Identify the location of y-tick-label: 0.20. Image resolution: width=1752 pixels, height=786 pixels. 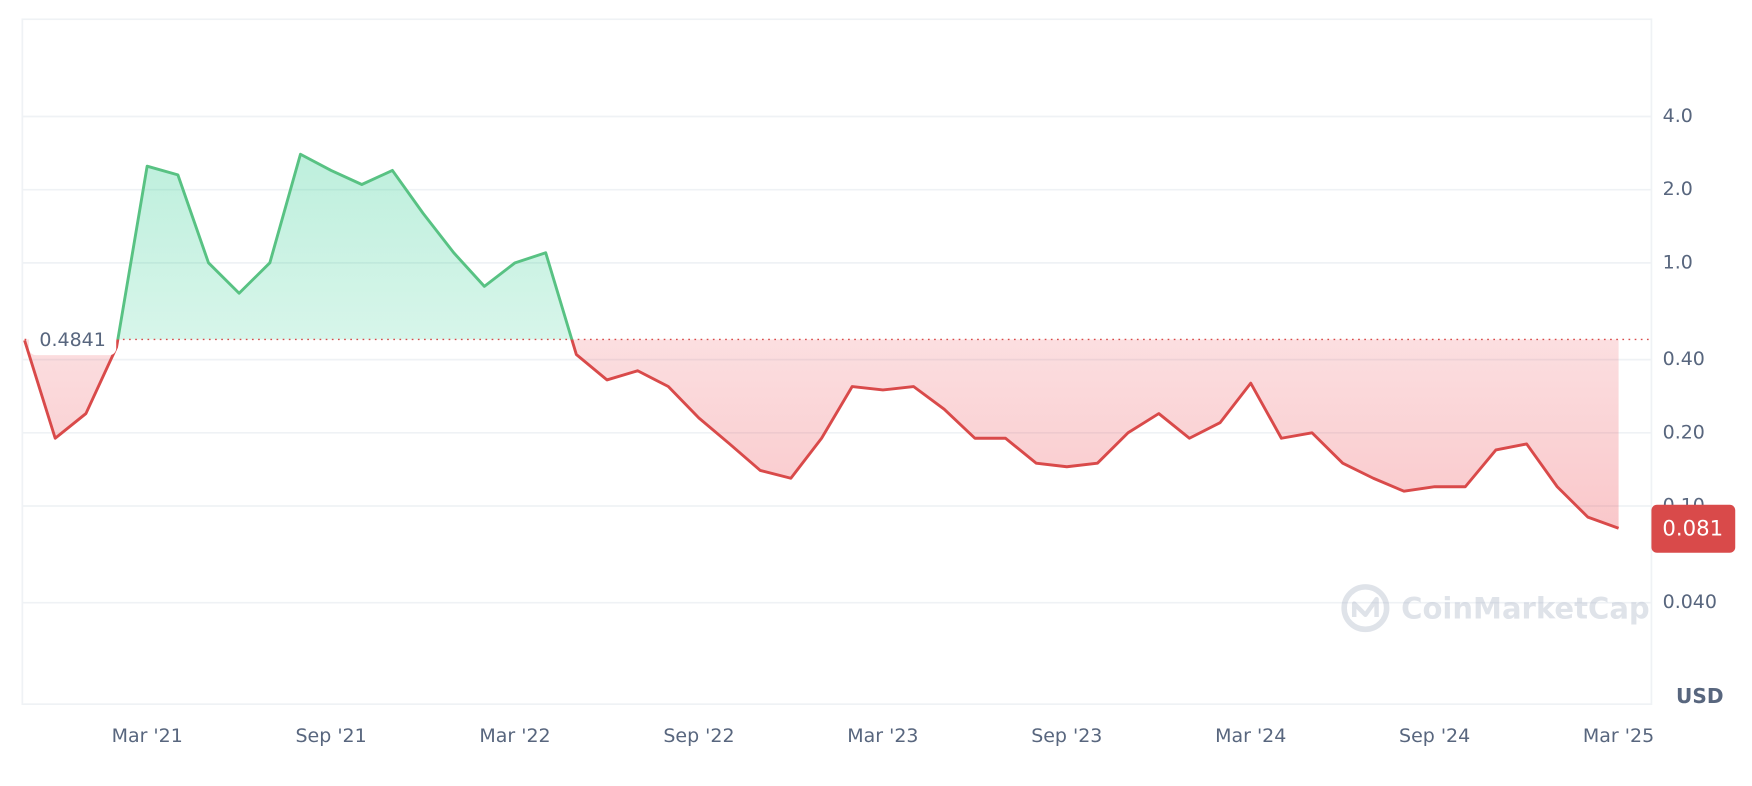
(1684, 432).